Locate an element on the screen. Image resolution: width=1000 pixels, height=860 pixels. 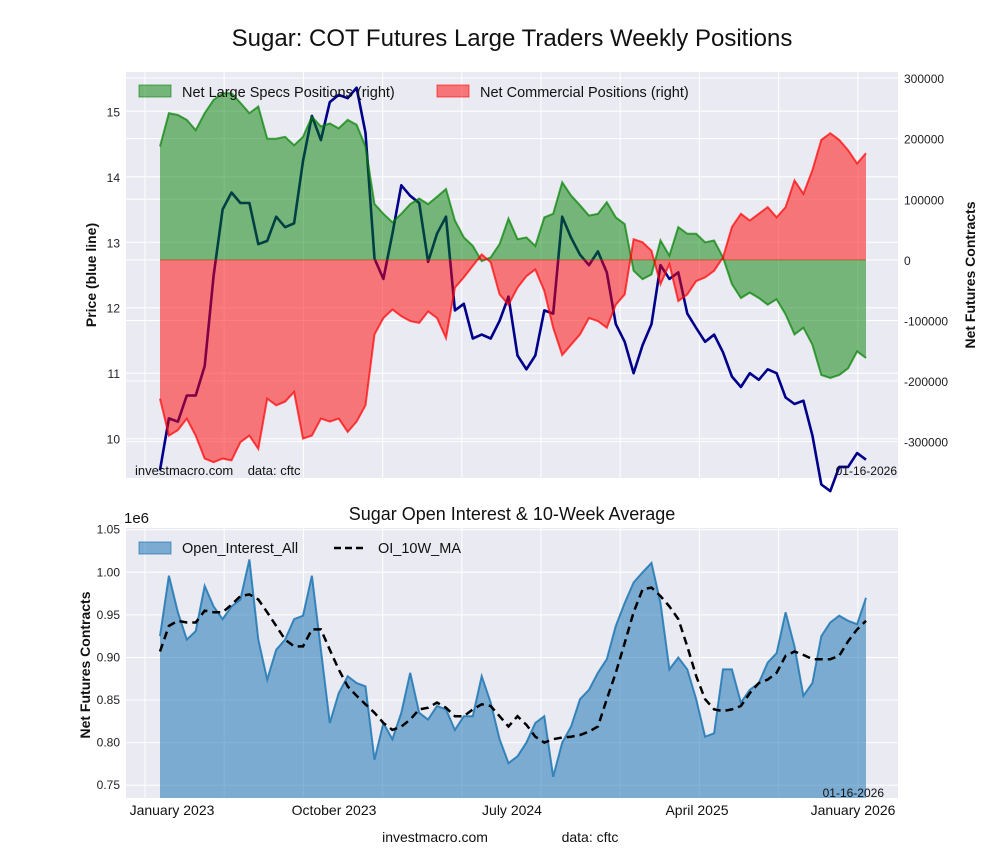
open-interest-tick-label: 0.80 is located at coordinates (109, 743).